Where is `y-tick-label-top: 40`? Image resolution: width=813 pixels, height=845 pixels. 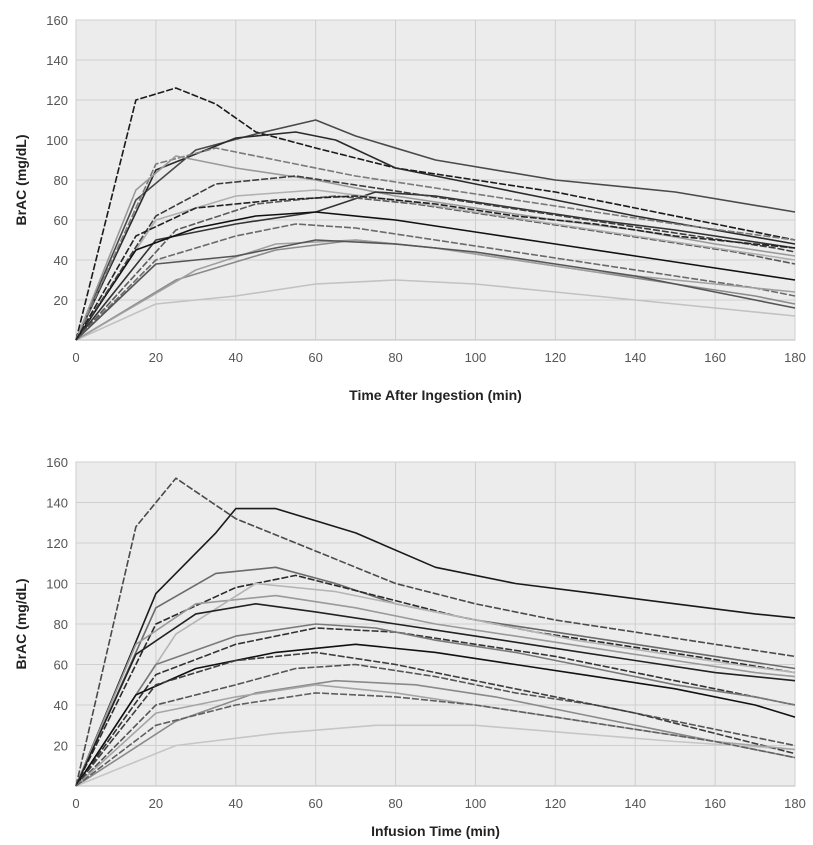
y-tick-label-top: 40 is located at coordinates (61, 260).